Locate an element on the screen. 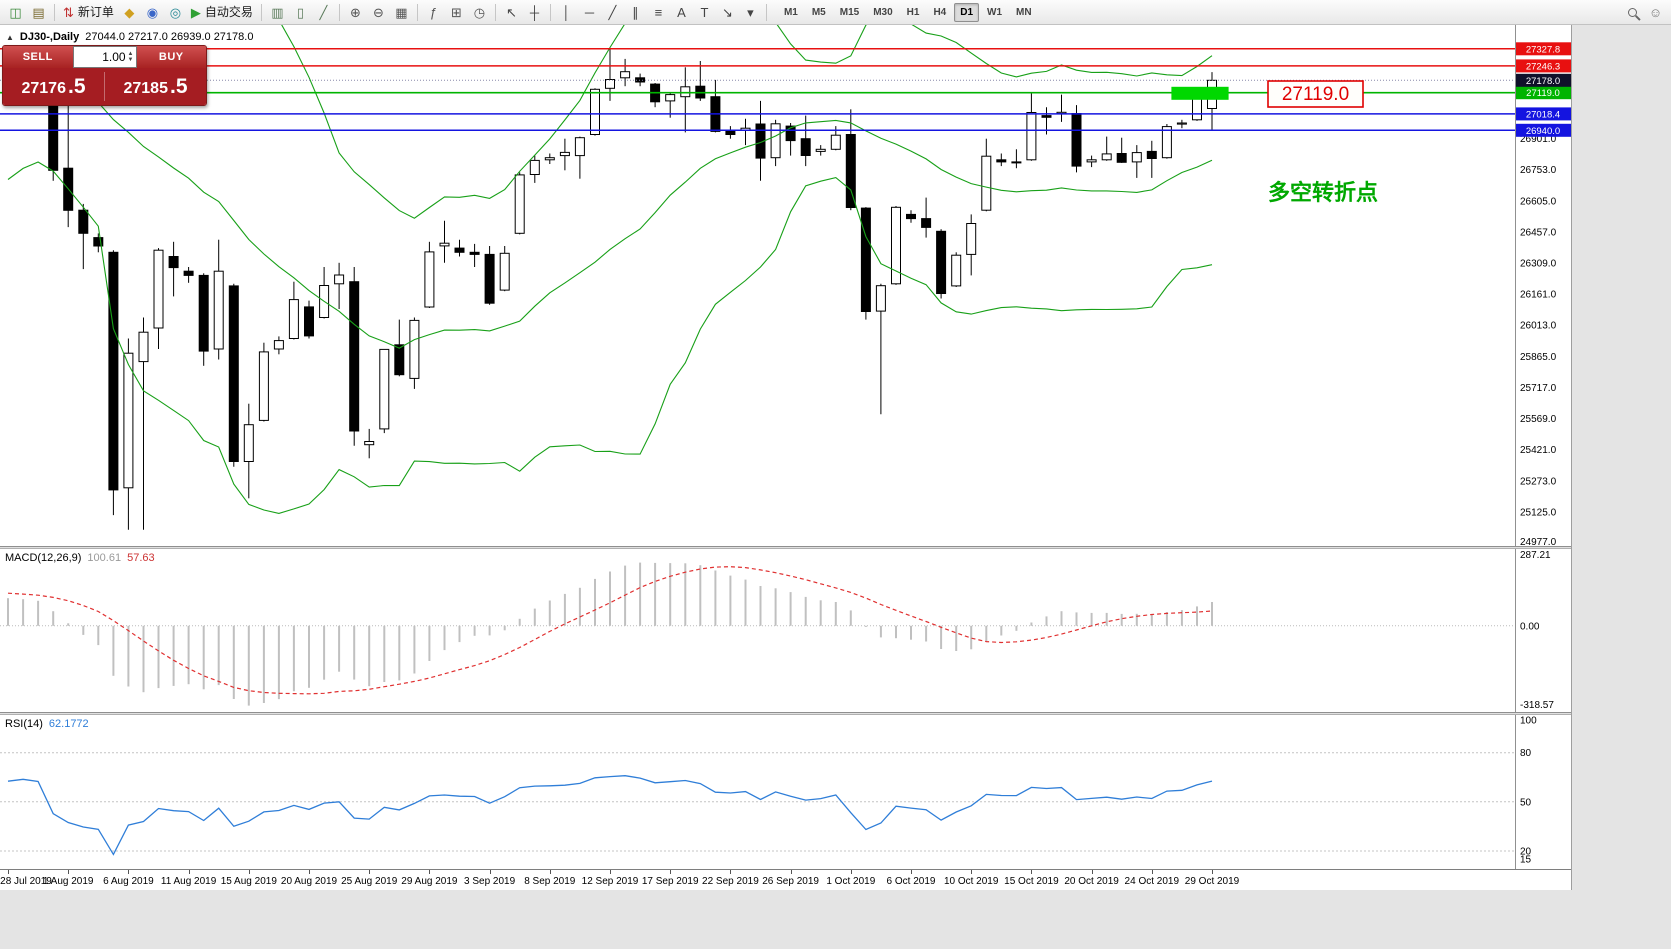 The image size is (1671, 949). autotrading-button: ▶ 自动交易 is located at coordinates (222, 12).